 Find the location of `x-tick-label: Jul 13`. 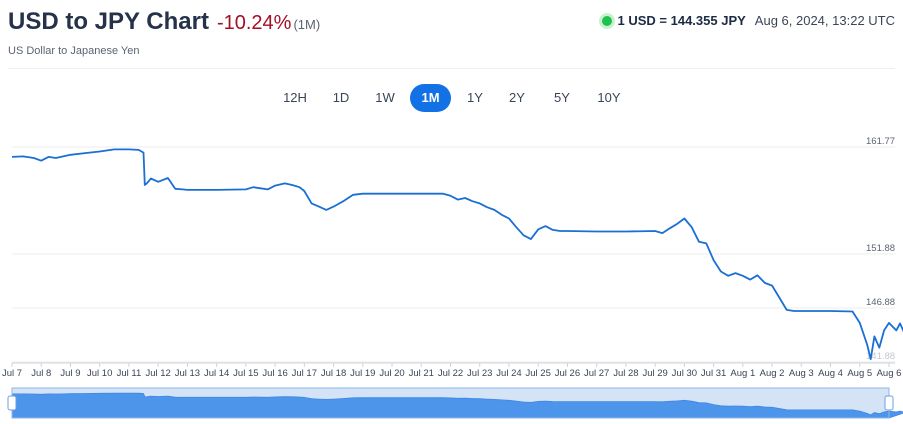

x-tick-label: Jul 13 is located at coordinates (187, 373).